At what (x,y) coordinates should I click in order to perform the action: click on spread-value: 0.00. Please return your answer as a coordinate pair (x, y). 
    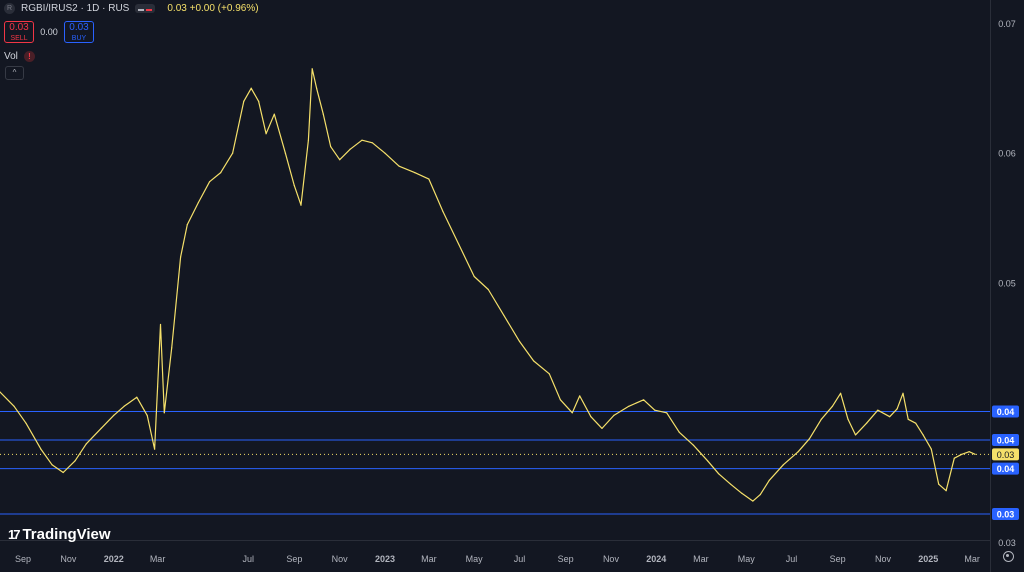
    Looking at the image, I should click on (49, 32).